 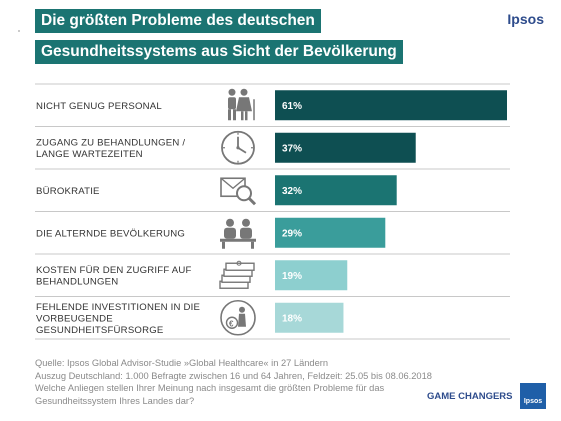 I want to click on elderly-couple-icon, so click(x=241, y=104).